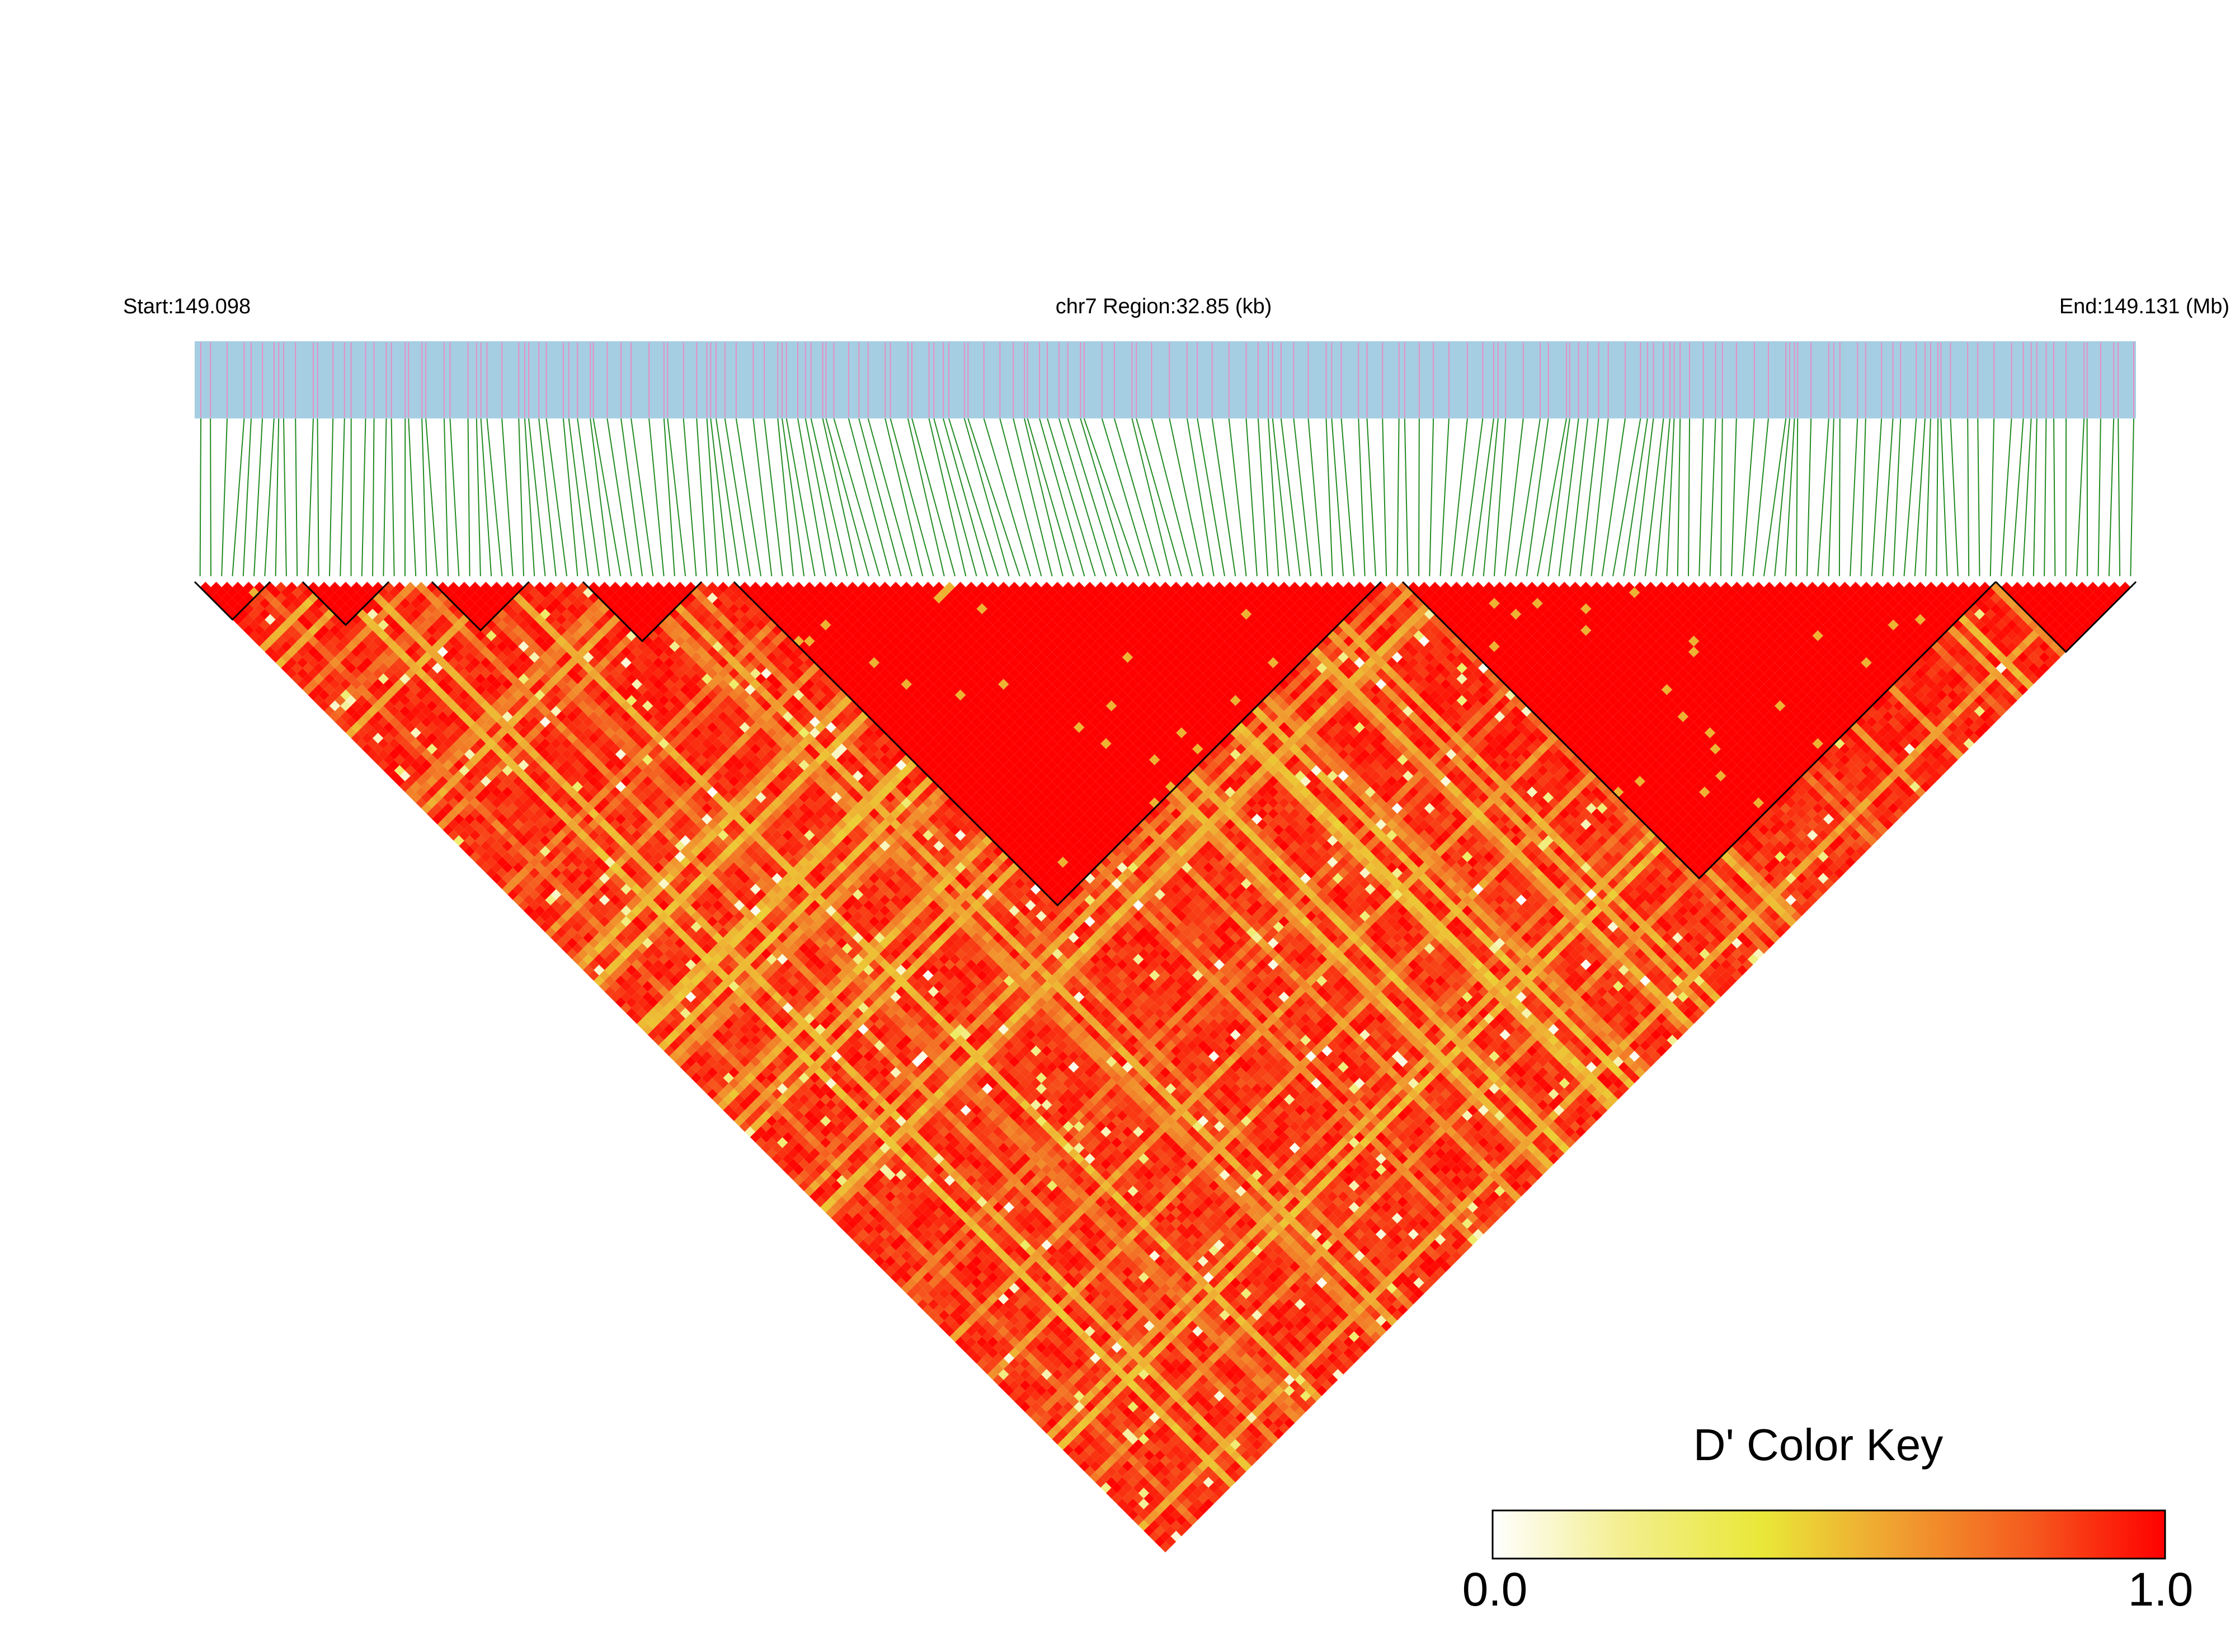 This screenshot has width=2235, height=1652. Describe the element at coordinates (1164, 306) in the screenshot. I see `region-title: chr7 Region:32.85 (kb)` at that location.